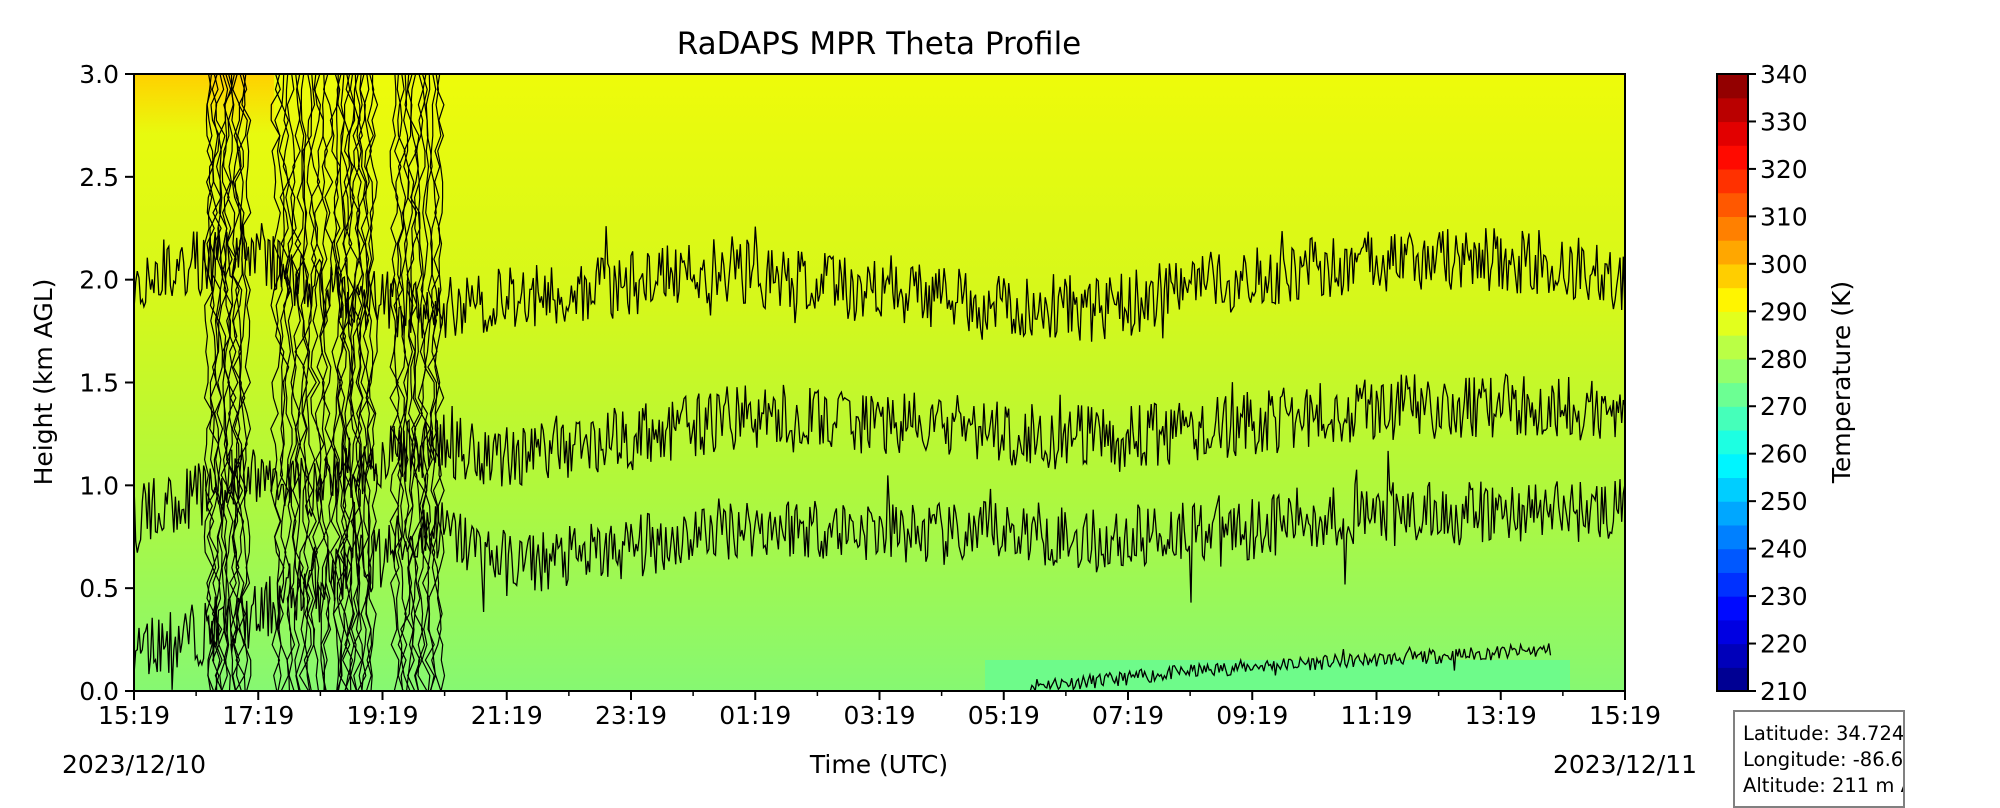 The image size is (2000, 808). What do you see at coordinates (1784, 549) in the screenshot?
I see `colorbar-tick-label: 240` at bounding box center [1784, 549].